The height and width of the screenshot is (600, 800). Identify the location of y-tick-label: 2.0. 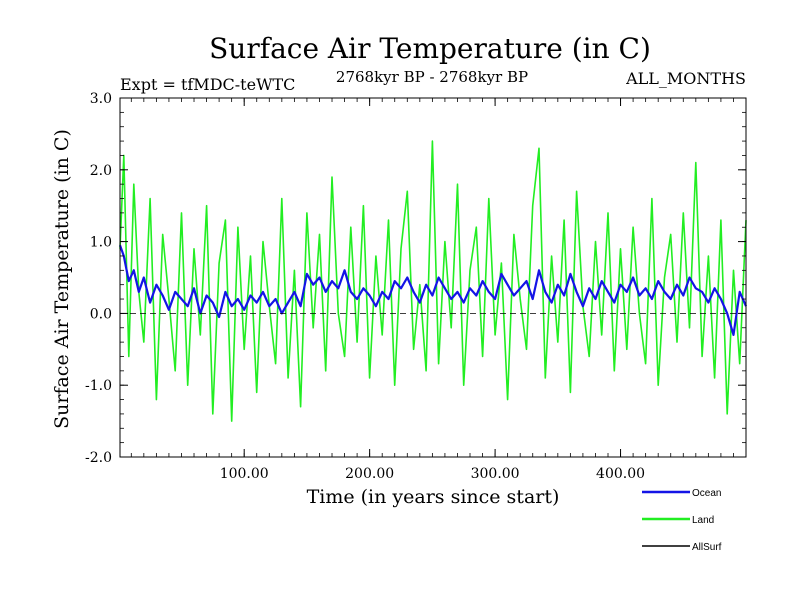
(101, 171).